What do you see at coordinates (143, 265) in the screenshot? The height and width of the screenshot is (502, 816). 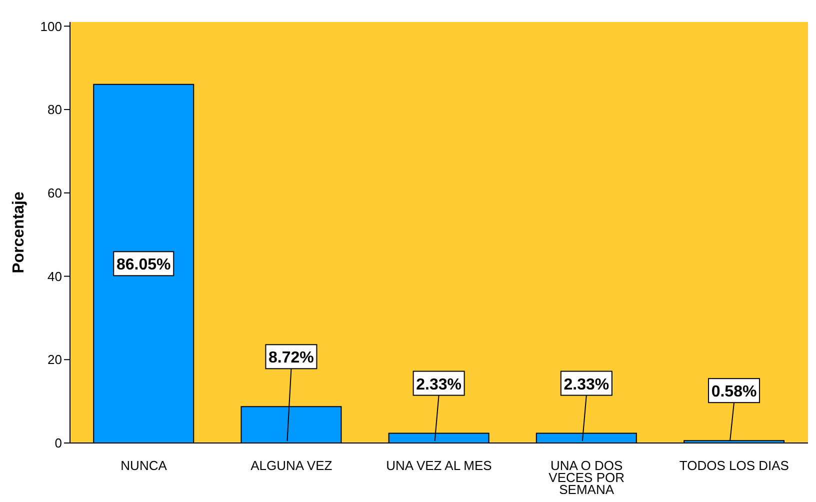 I see `data-label: 86.05%` at bounding box center [143, 265].